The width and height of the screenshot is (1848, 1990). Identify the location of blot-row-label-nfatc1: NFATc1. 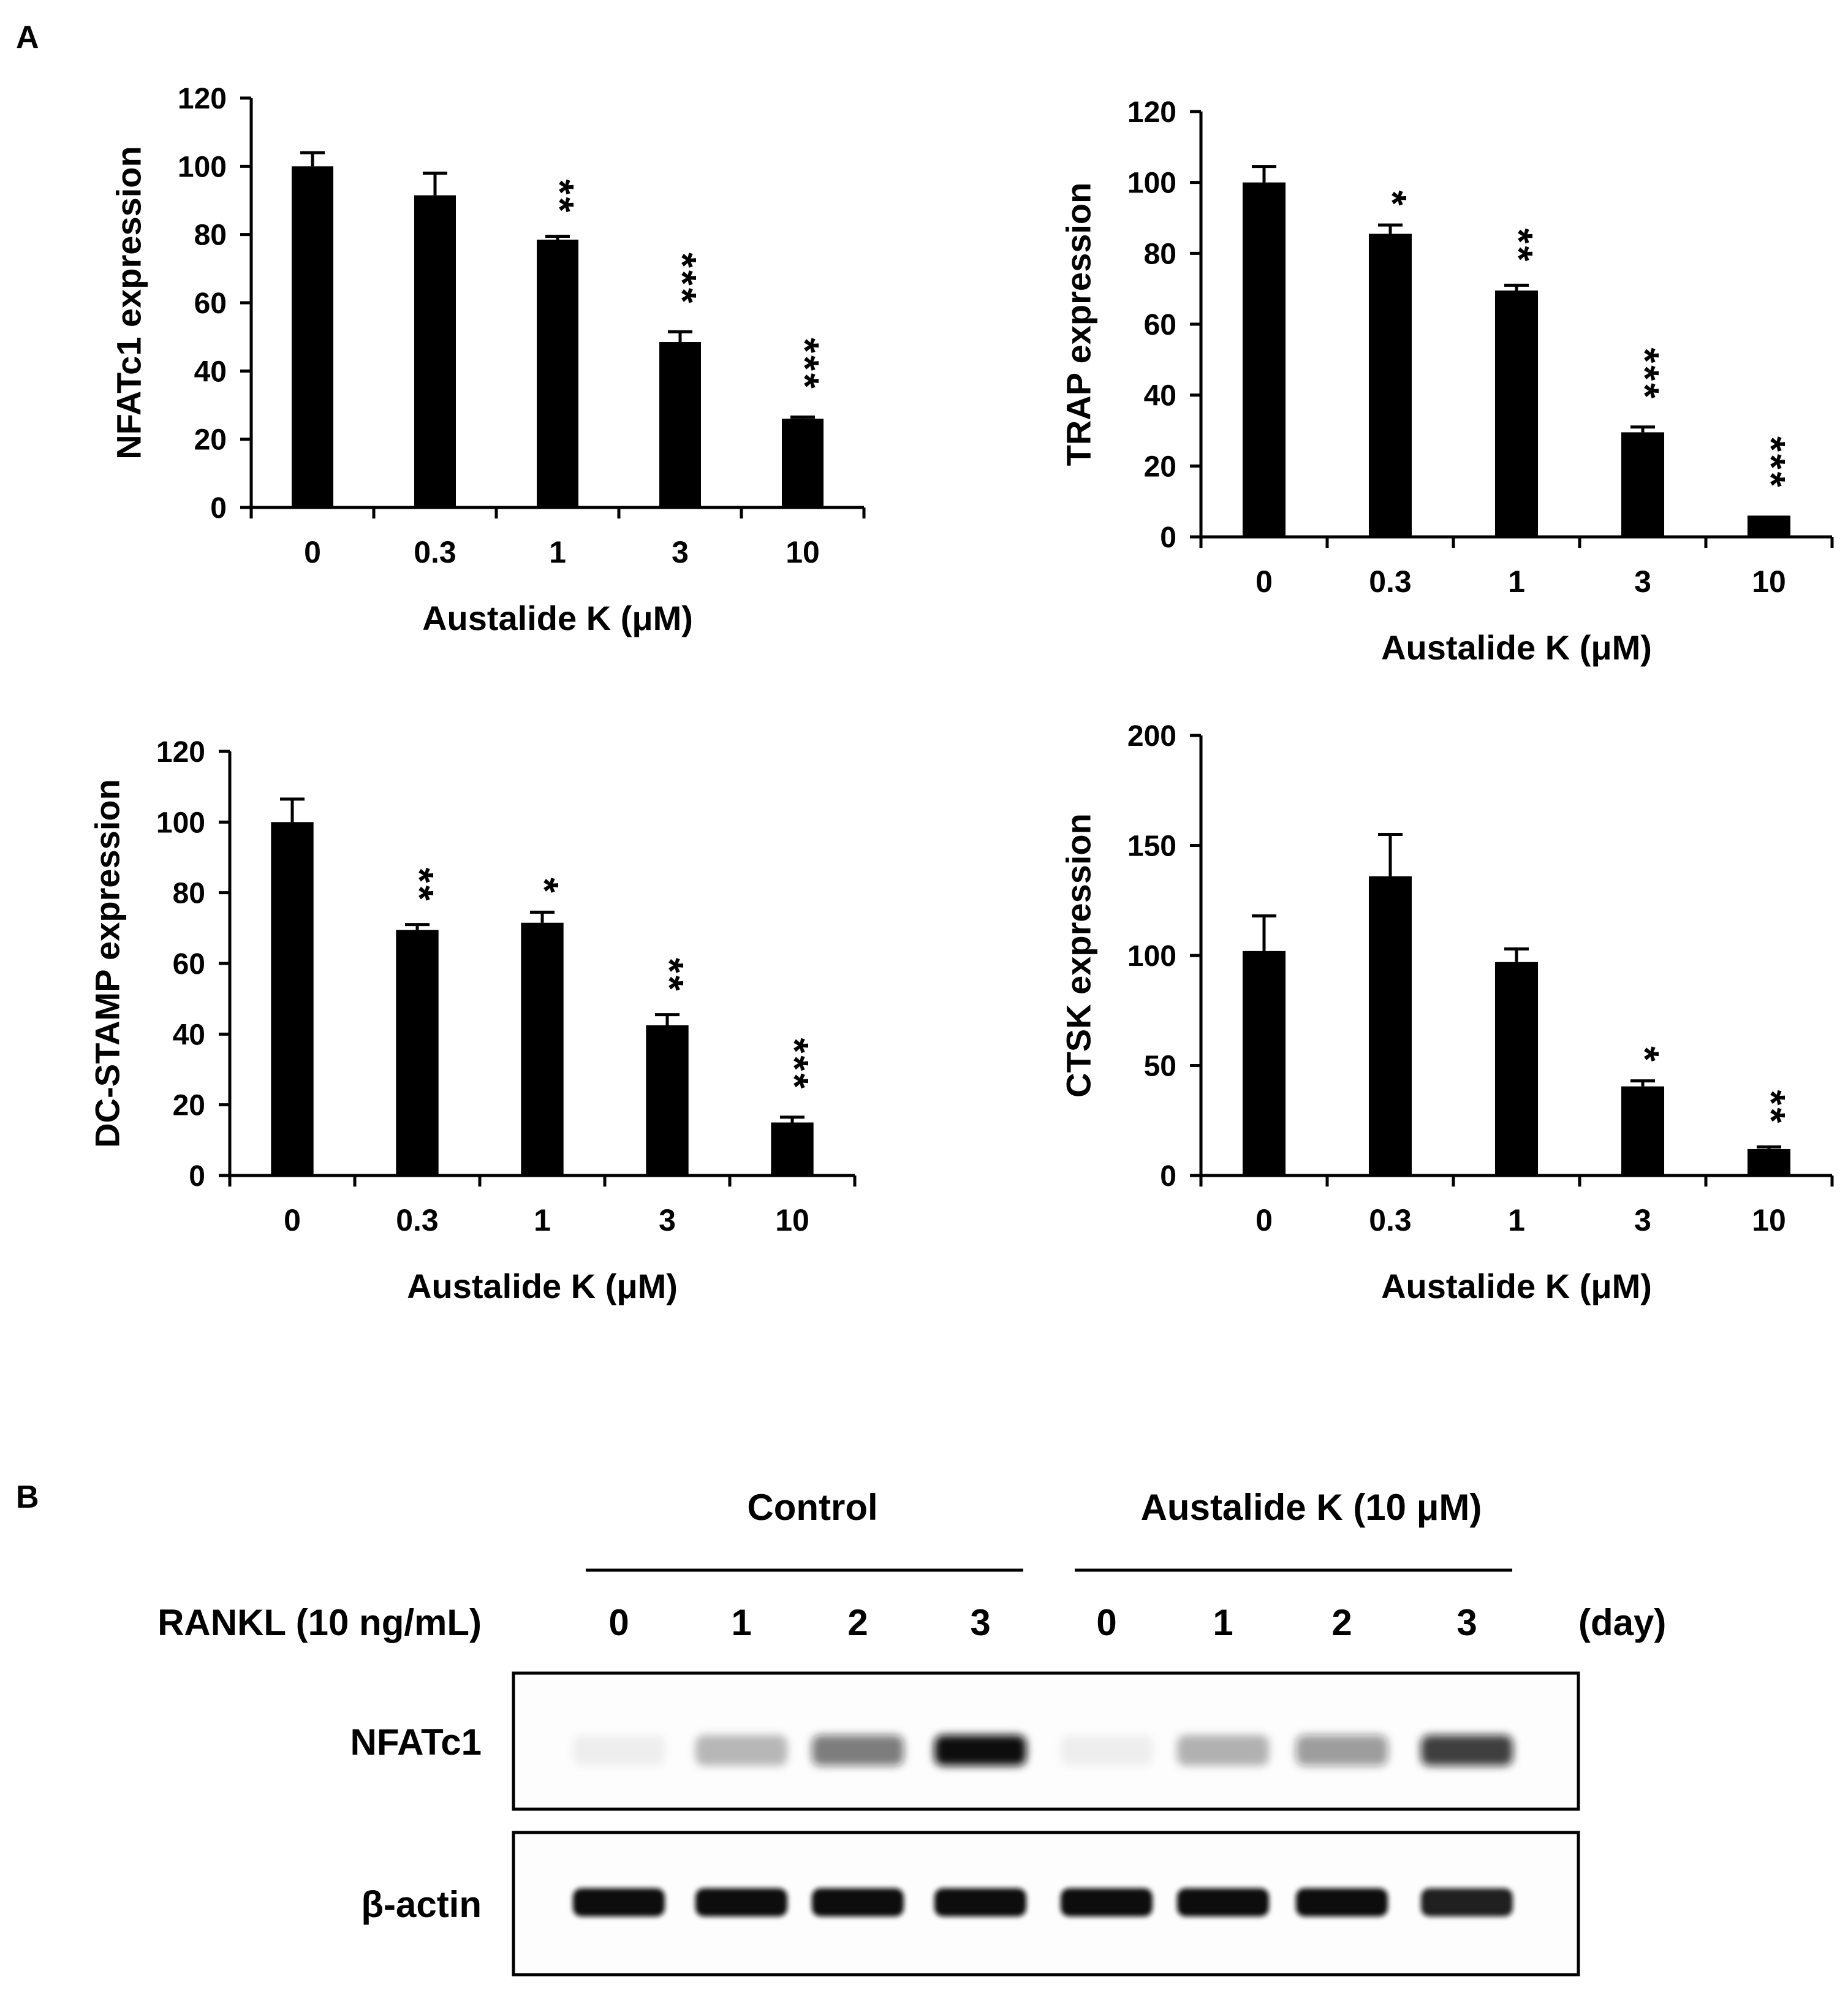
(416, 1742).